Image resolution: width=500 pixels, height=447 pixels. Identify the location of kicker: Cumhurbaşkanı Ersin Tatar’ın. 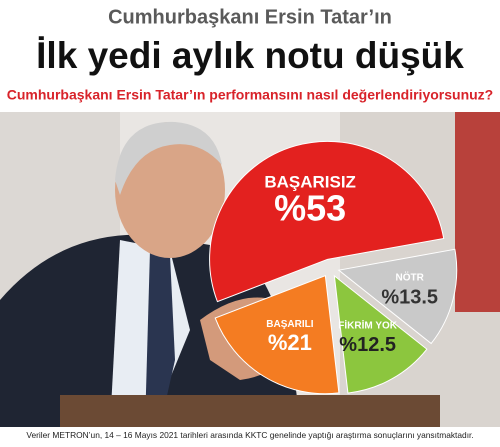
(250, 17).